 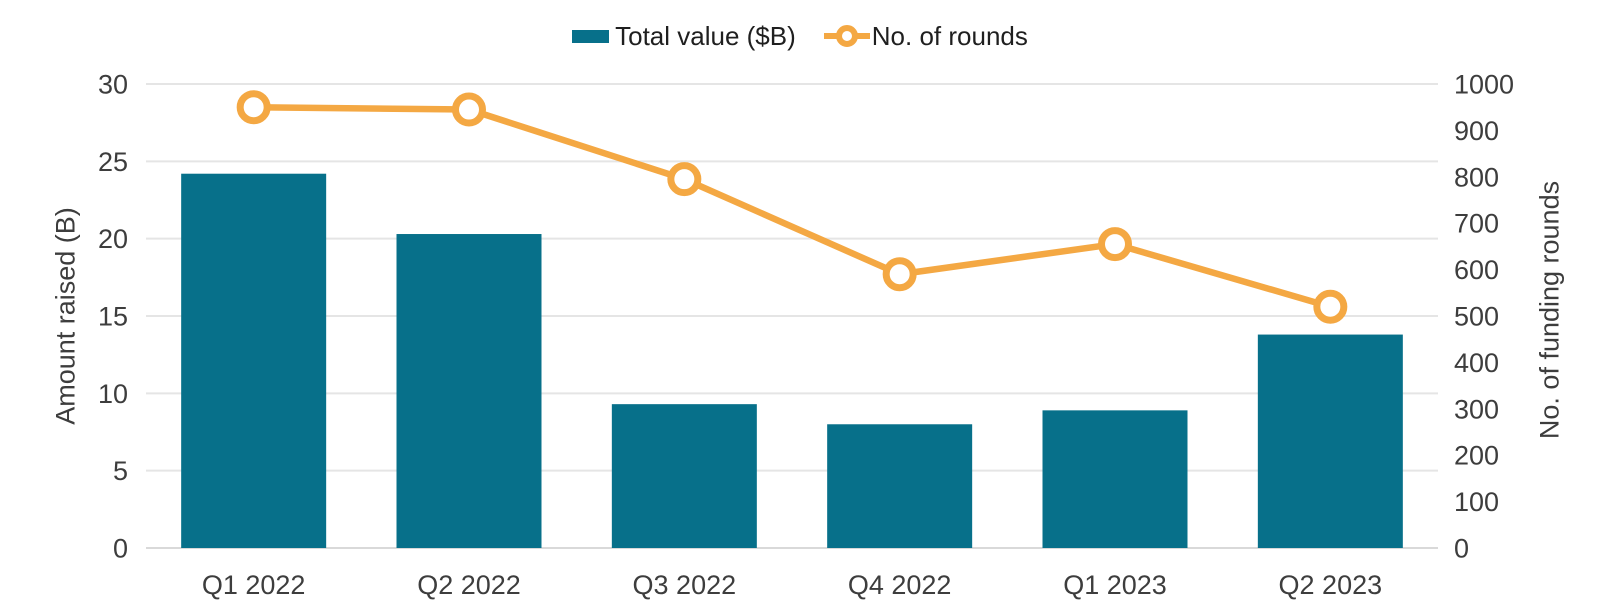 What do you see at coordinates (1115, 244) in the screenshot?
I see `rounds-marker-q1-2023` at bounding box center [1115, 244].